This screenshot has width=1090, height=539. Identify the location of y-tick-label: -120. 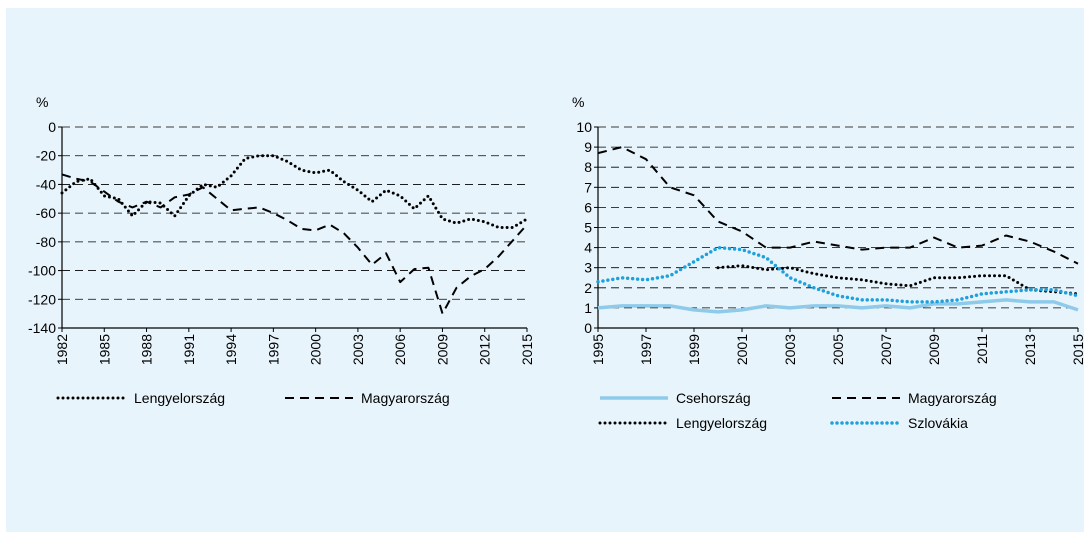
(42, 299).